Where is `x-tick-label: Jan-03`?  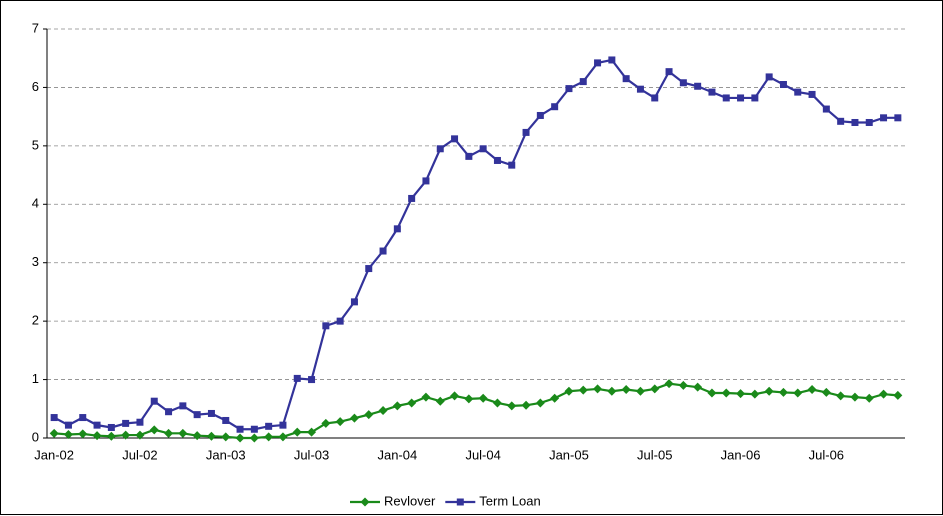 x-tick-label: Jan-03 is located at coordinates (226, 454).